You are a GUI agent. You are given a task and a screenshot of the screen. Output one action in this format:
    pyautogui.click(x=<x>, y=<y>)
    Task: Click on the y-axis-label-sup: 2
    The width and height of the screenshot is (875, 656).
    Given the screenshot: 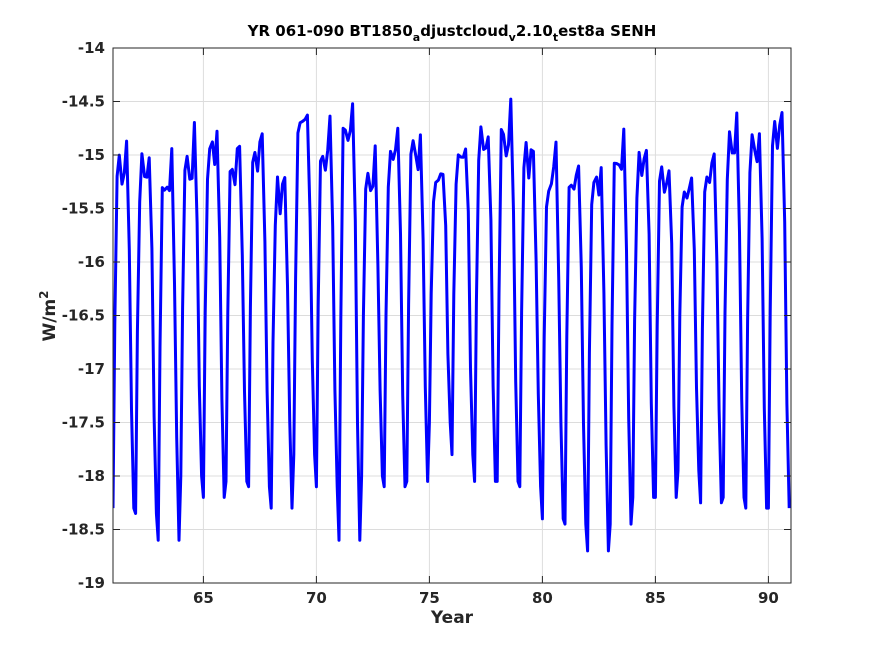 What is the action you would take?
    pyautogui.click(x=44, y=294)
    